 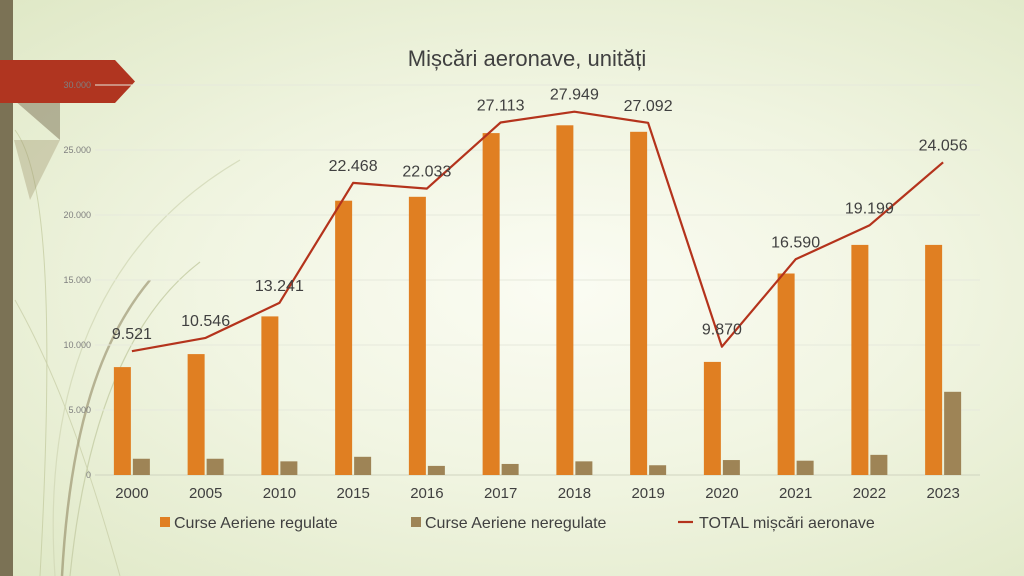 What do you see at coordinates (722, 330) in the screenshot?
I see `total-data-label: 9.870` at bounding box center [722, 330].